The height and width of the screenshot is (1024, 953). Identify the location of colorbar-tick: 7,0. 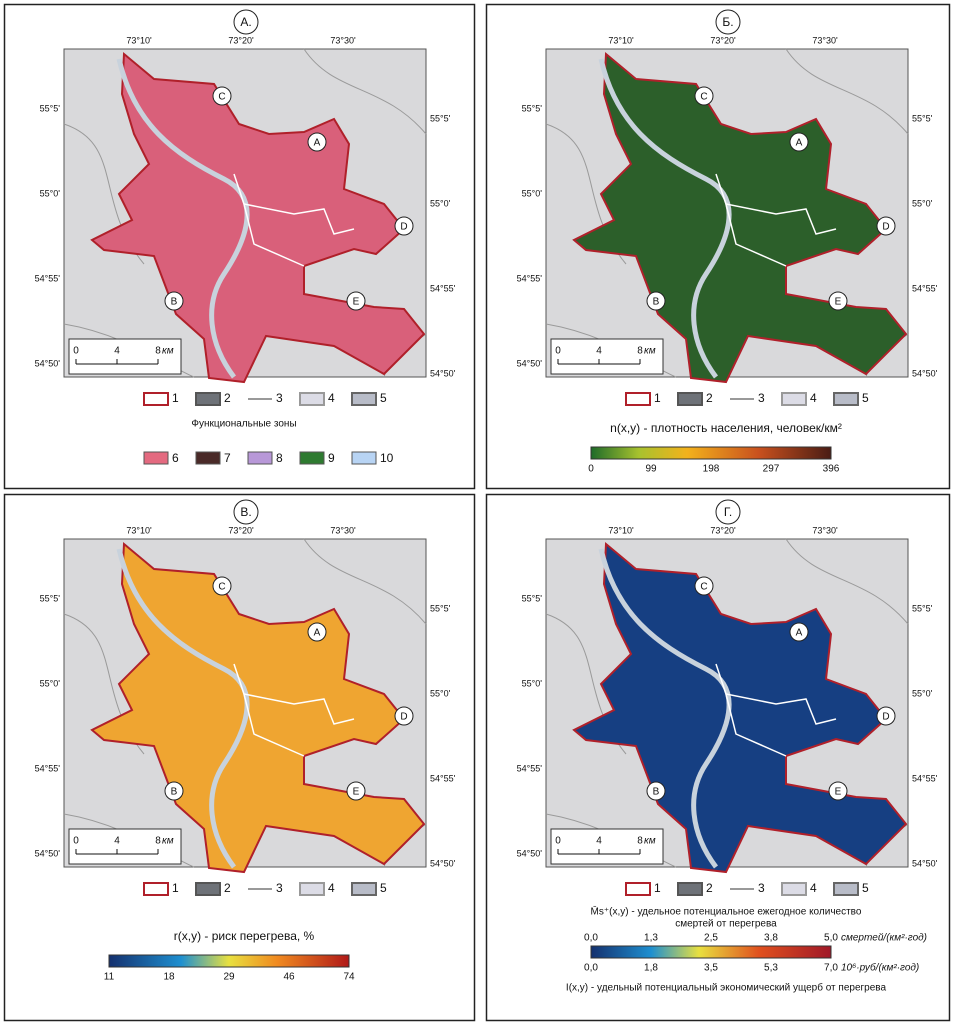
(831, 968).